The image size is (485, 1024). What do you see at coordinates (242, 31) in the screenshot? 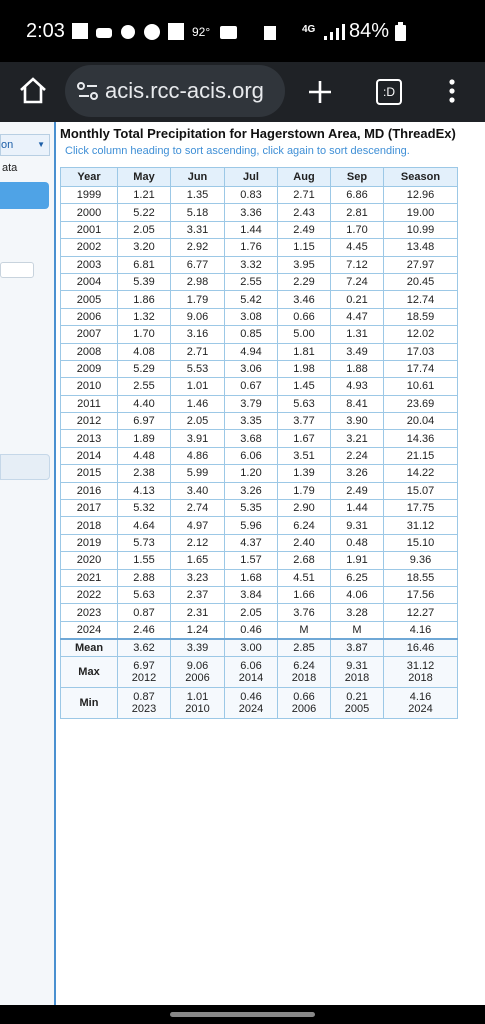
I see `status-bar: 2:03 92° 4G 84%` at bounding box center [242, 31].